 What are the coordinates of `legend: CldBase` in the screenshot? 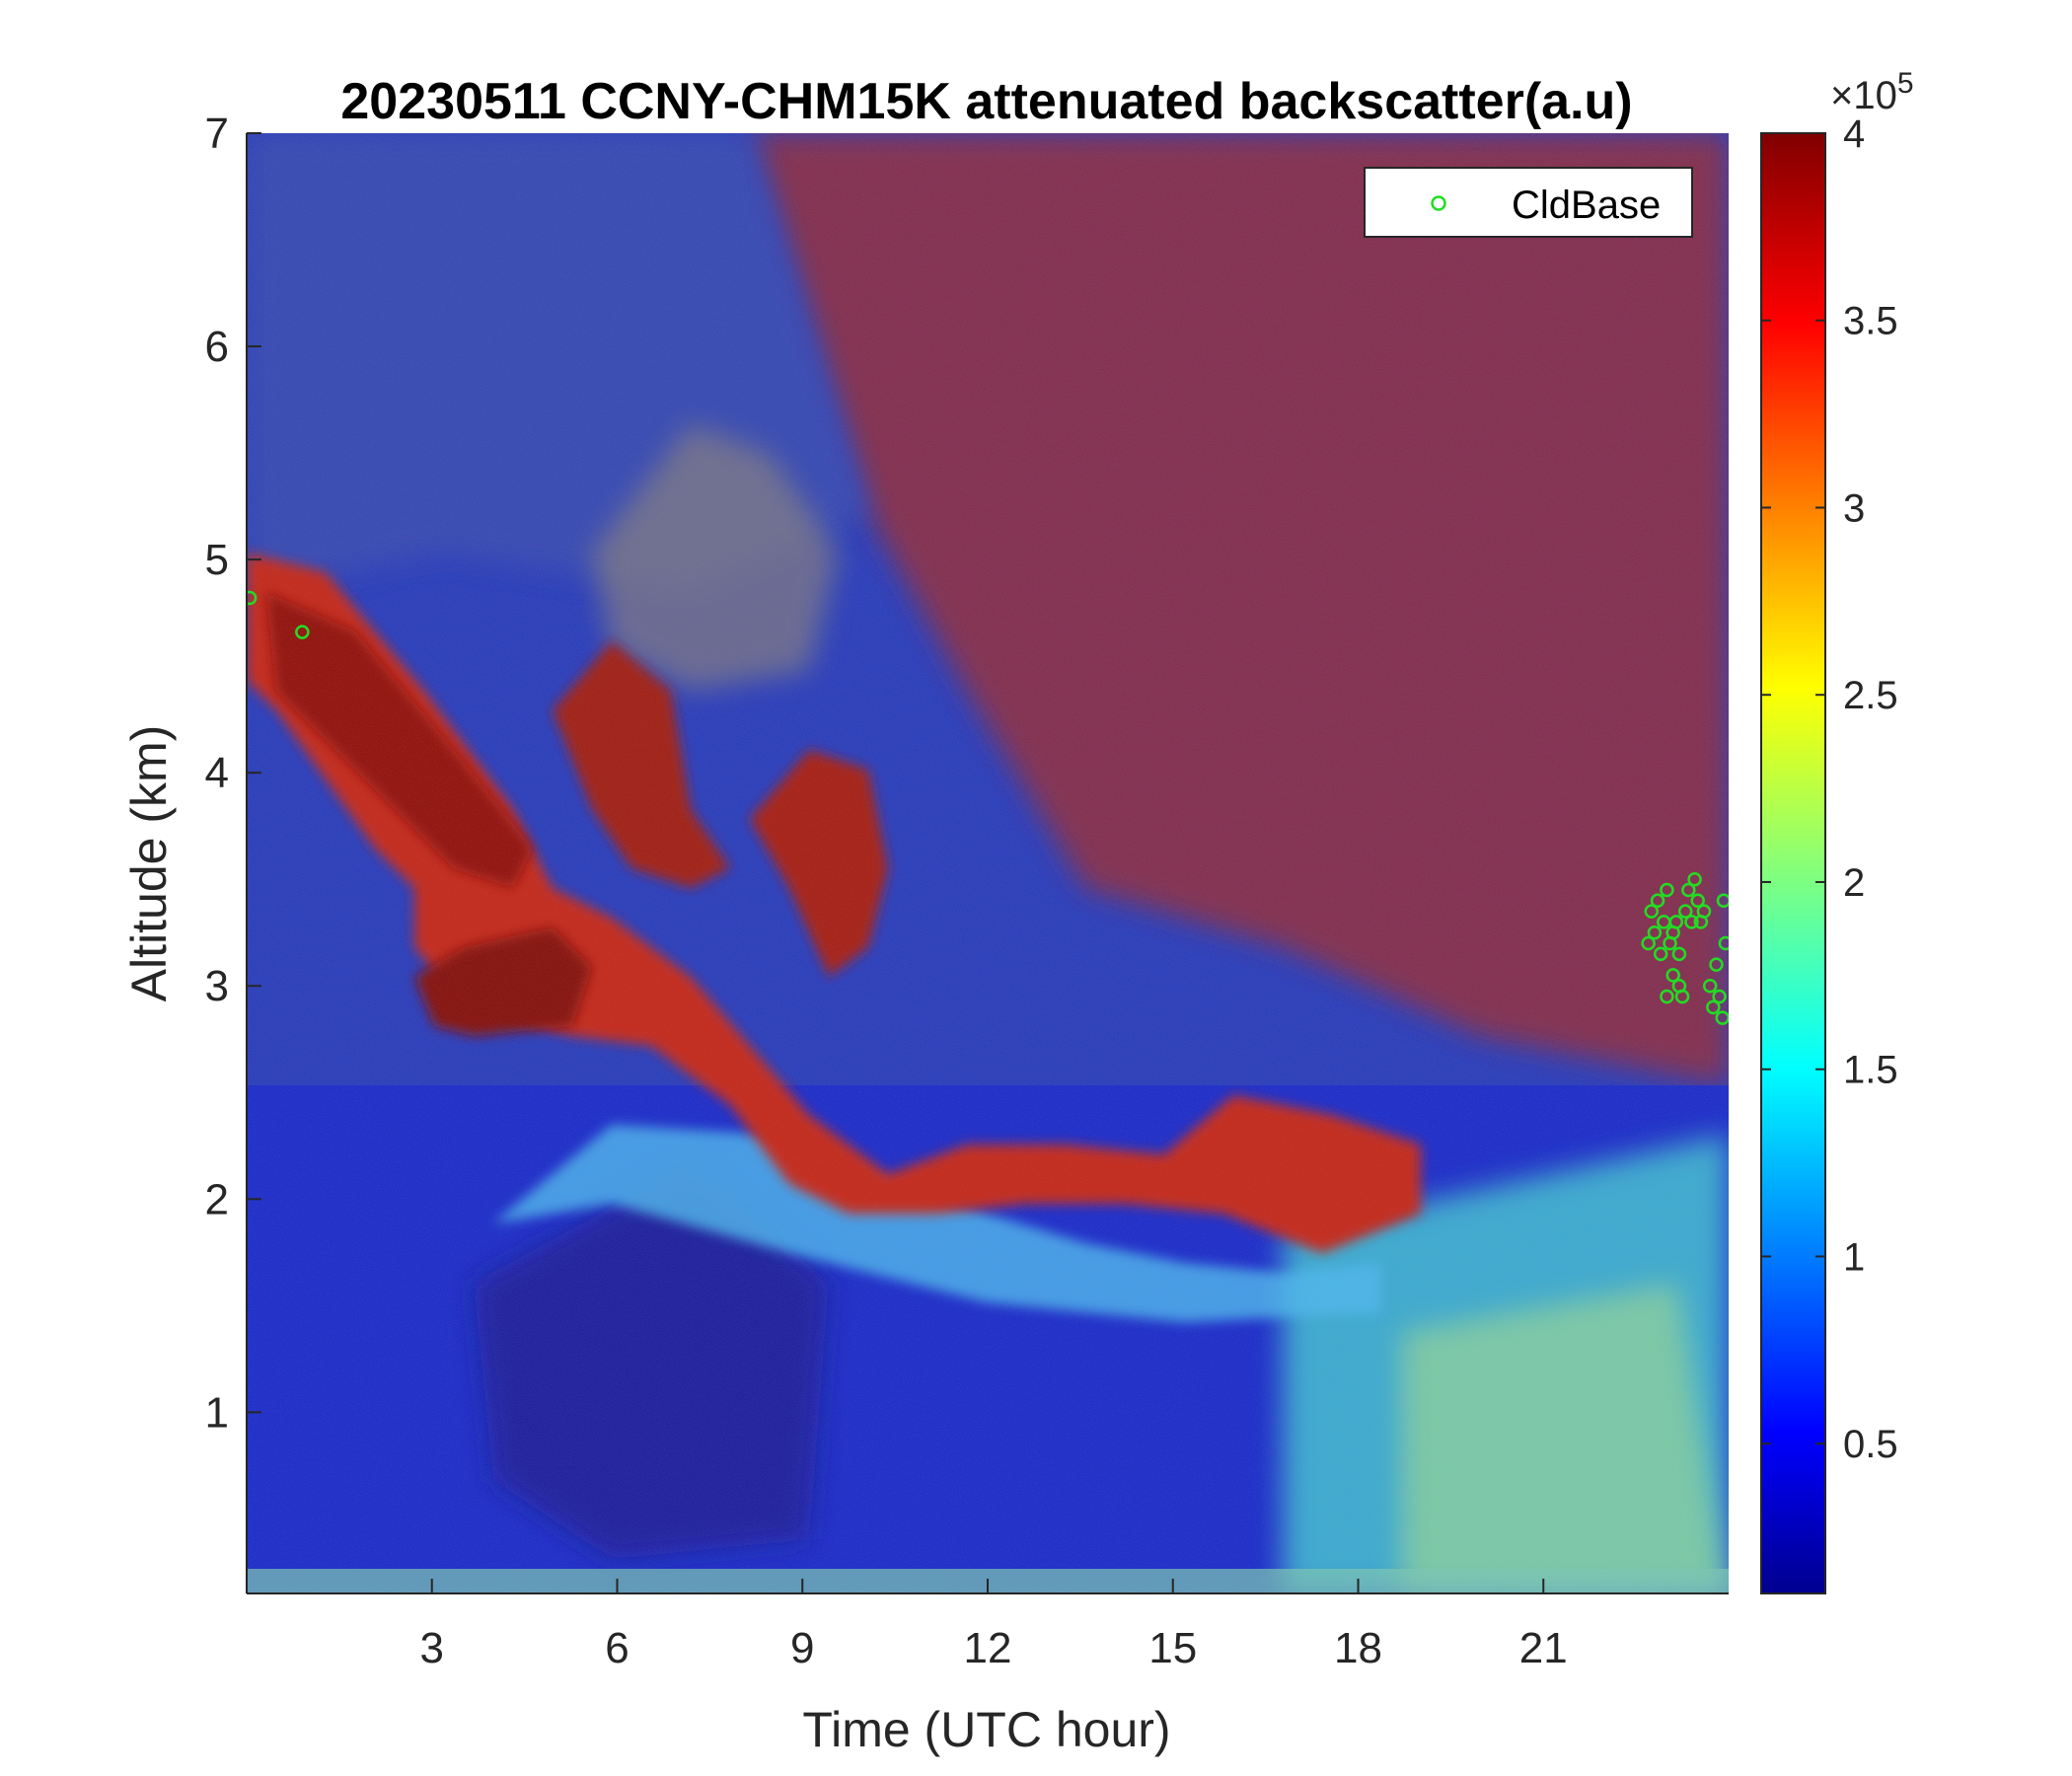 It's located at (1529, 203).